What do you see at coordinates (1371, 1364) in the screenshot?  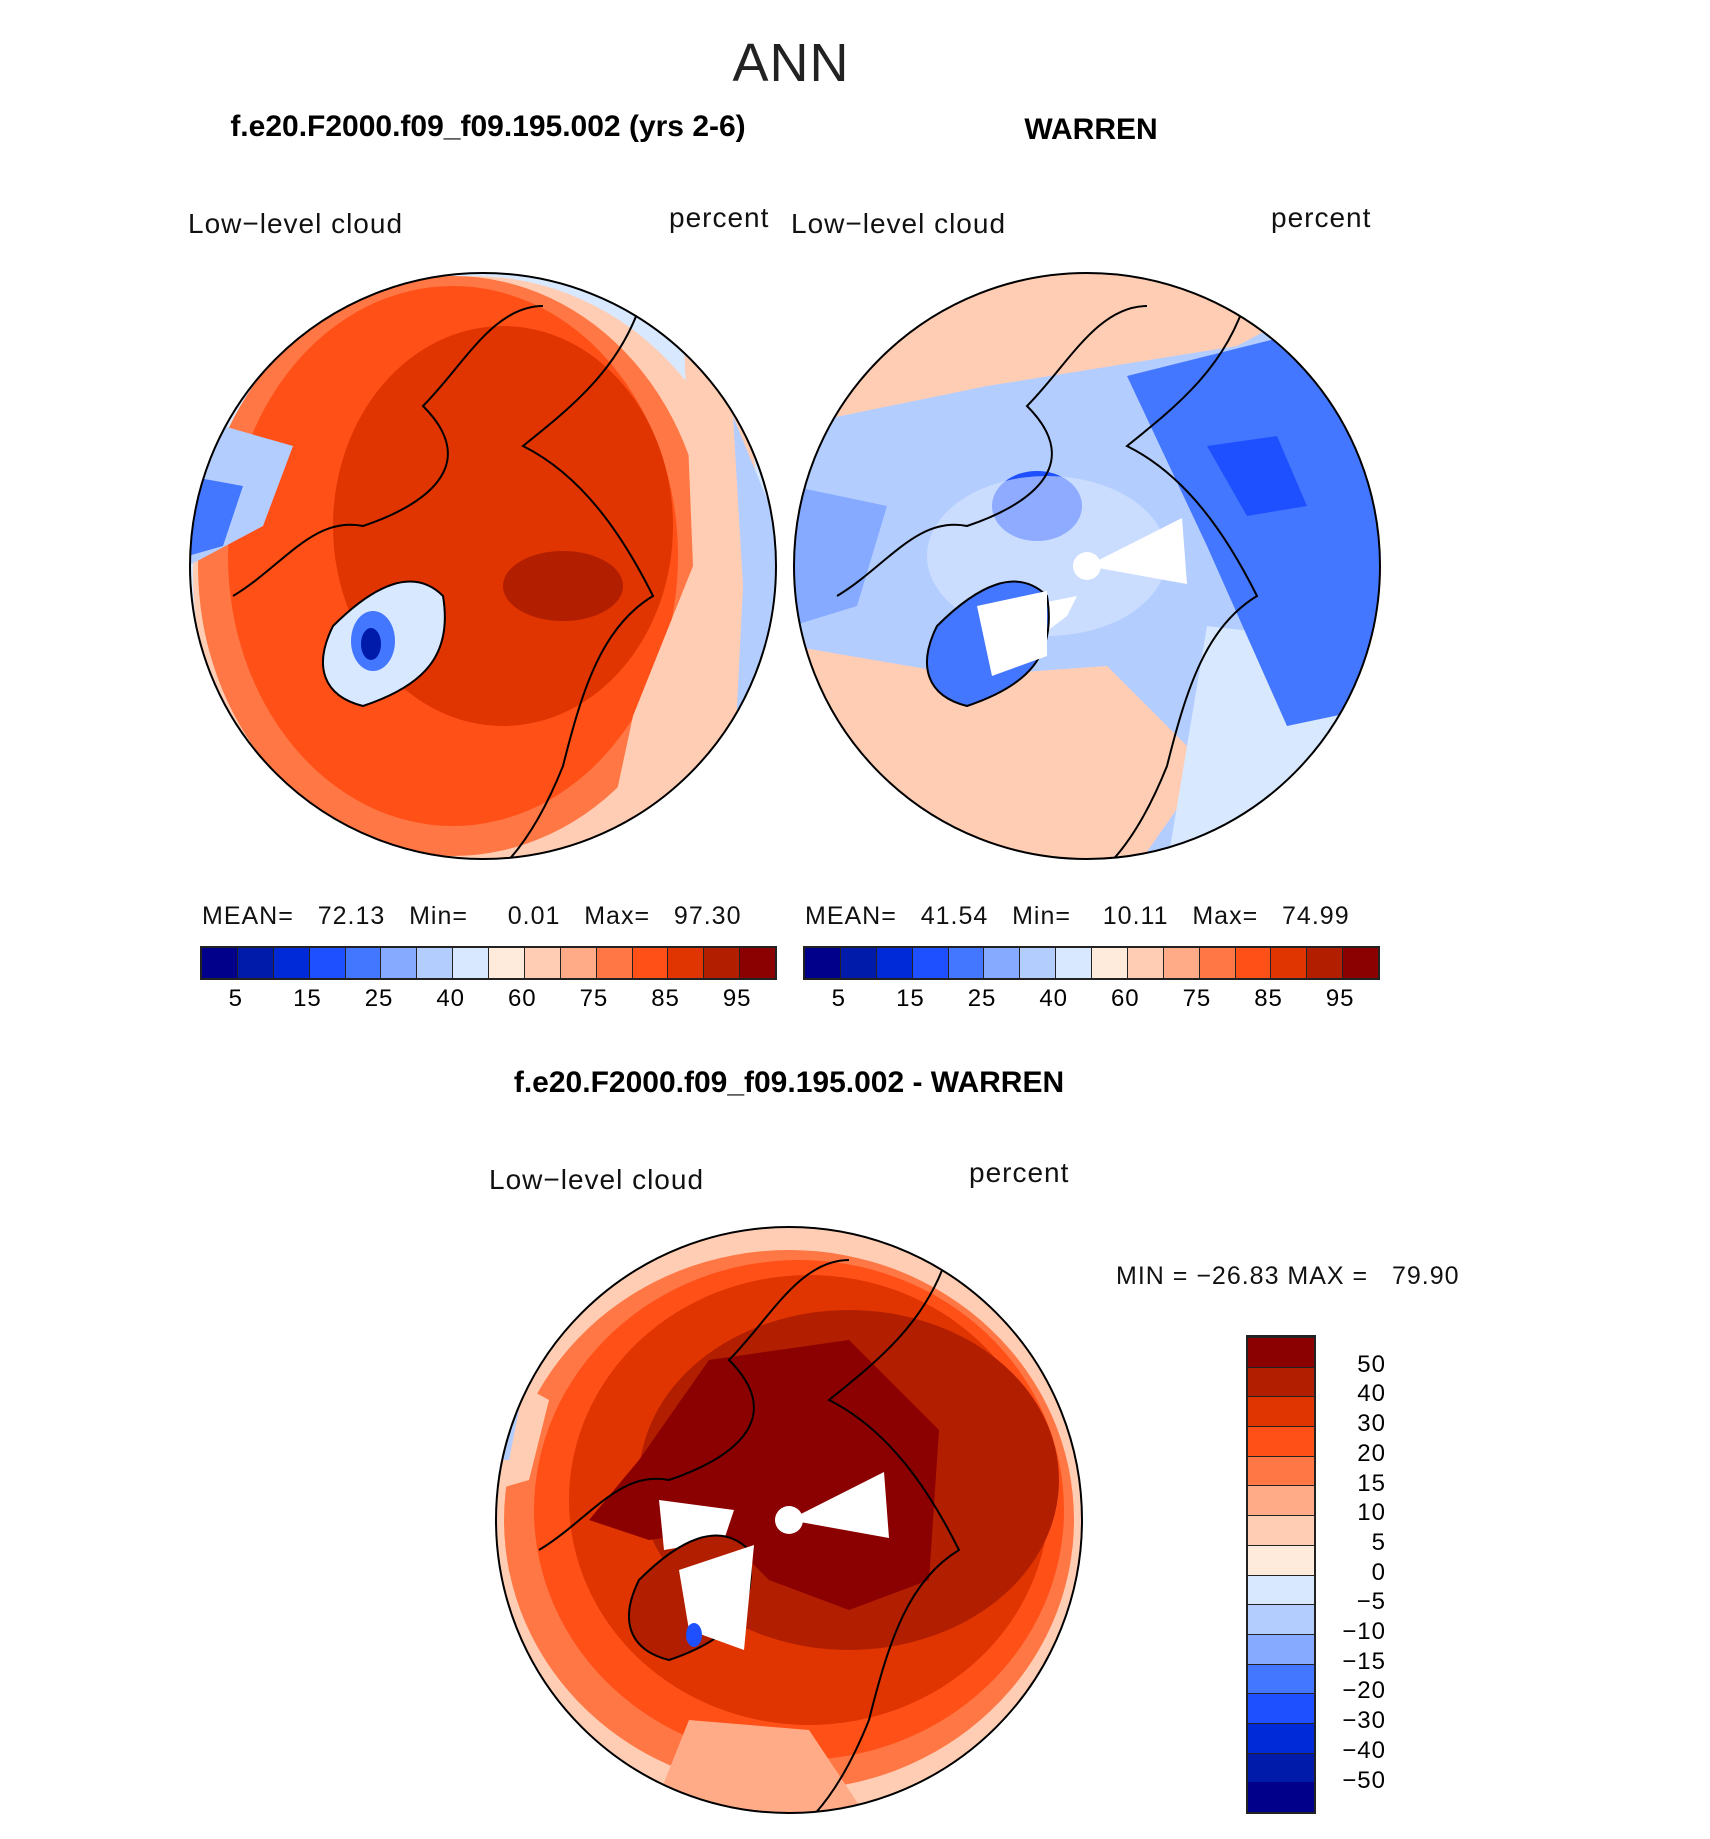 I see `colorbar-tick-label: 50` at bounding box center [1371, 1364].